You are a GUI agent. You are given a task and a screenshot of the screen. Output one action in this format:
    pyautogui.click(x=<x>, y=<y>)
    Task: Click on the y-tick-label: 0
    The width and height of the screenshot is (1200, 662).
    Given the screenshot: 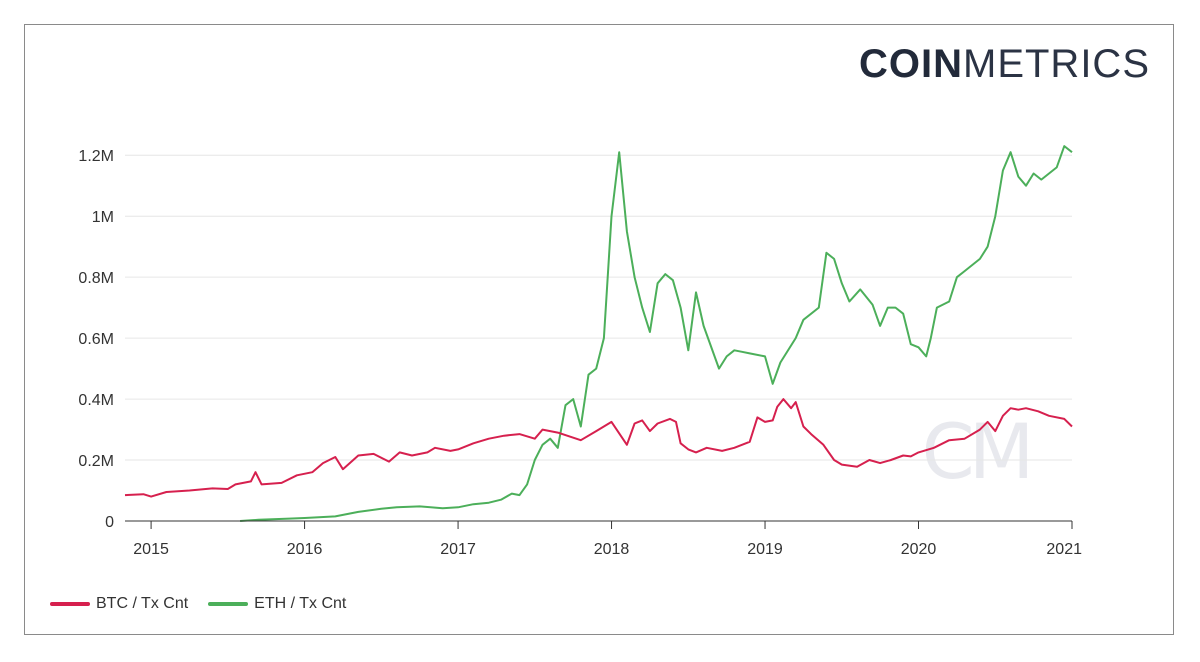 What is the action you would take?
    pyautogui.click(x=109, y=522)
    